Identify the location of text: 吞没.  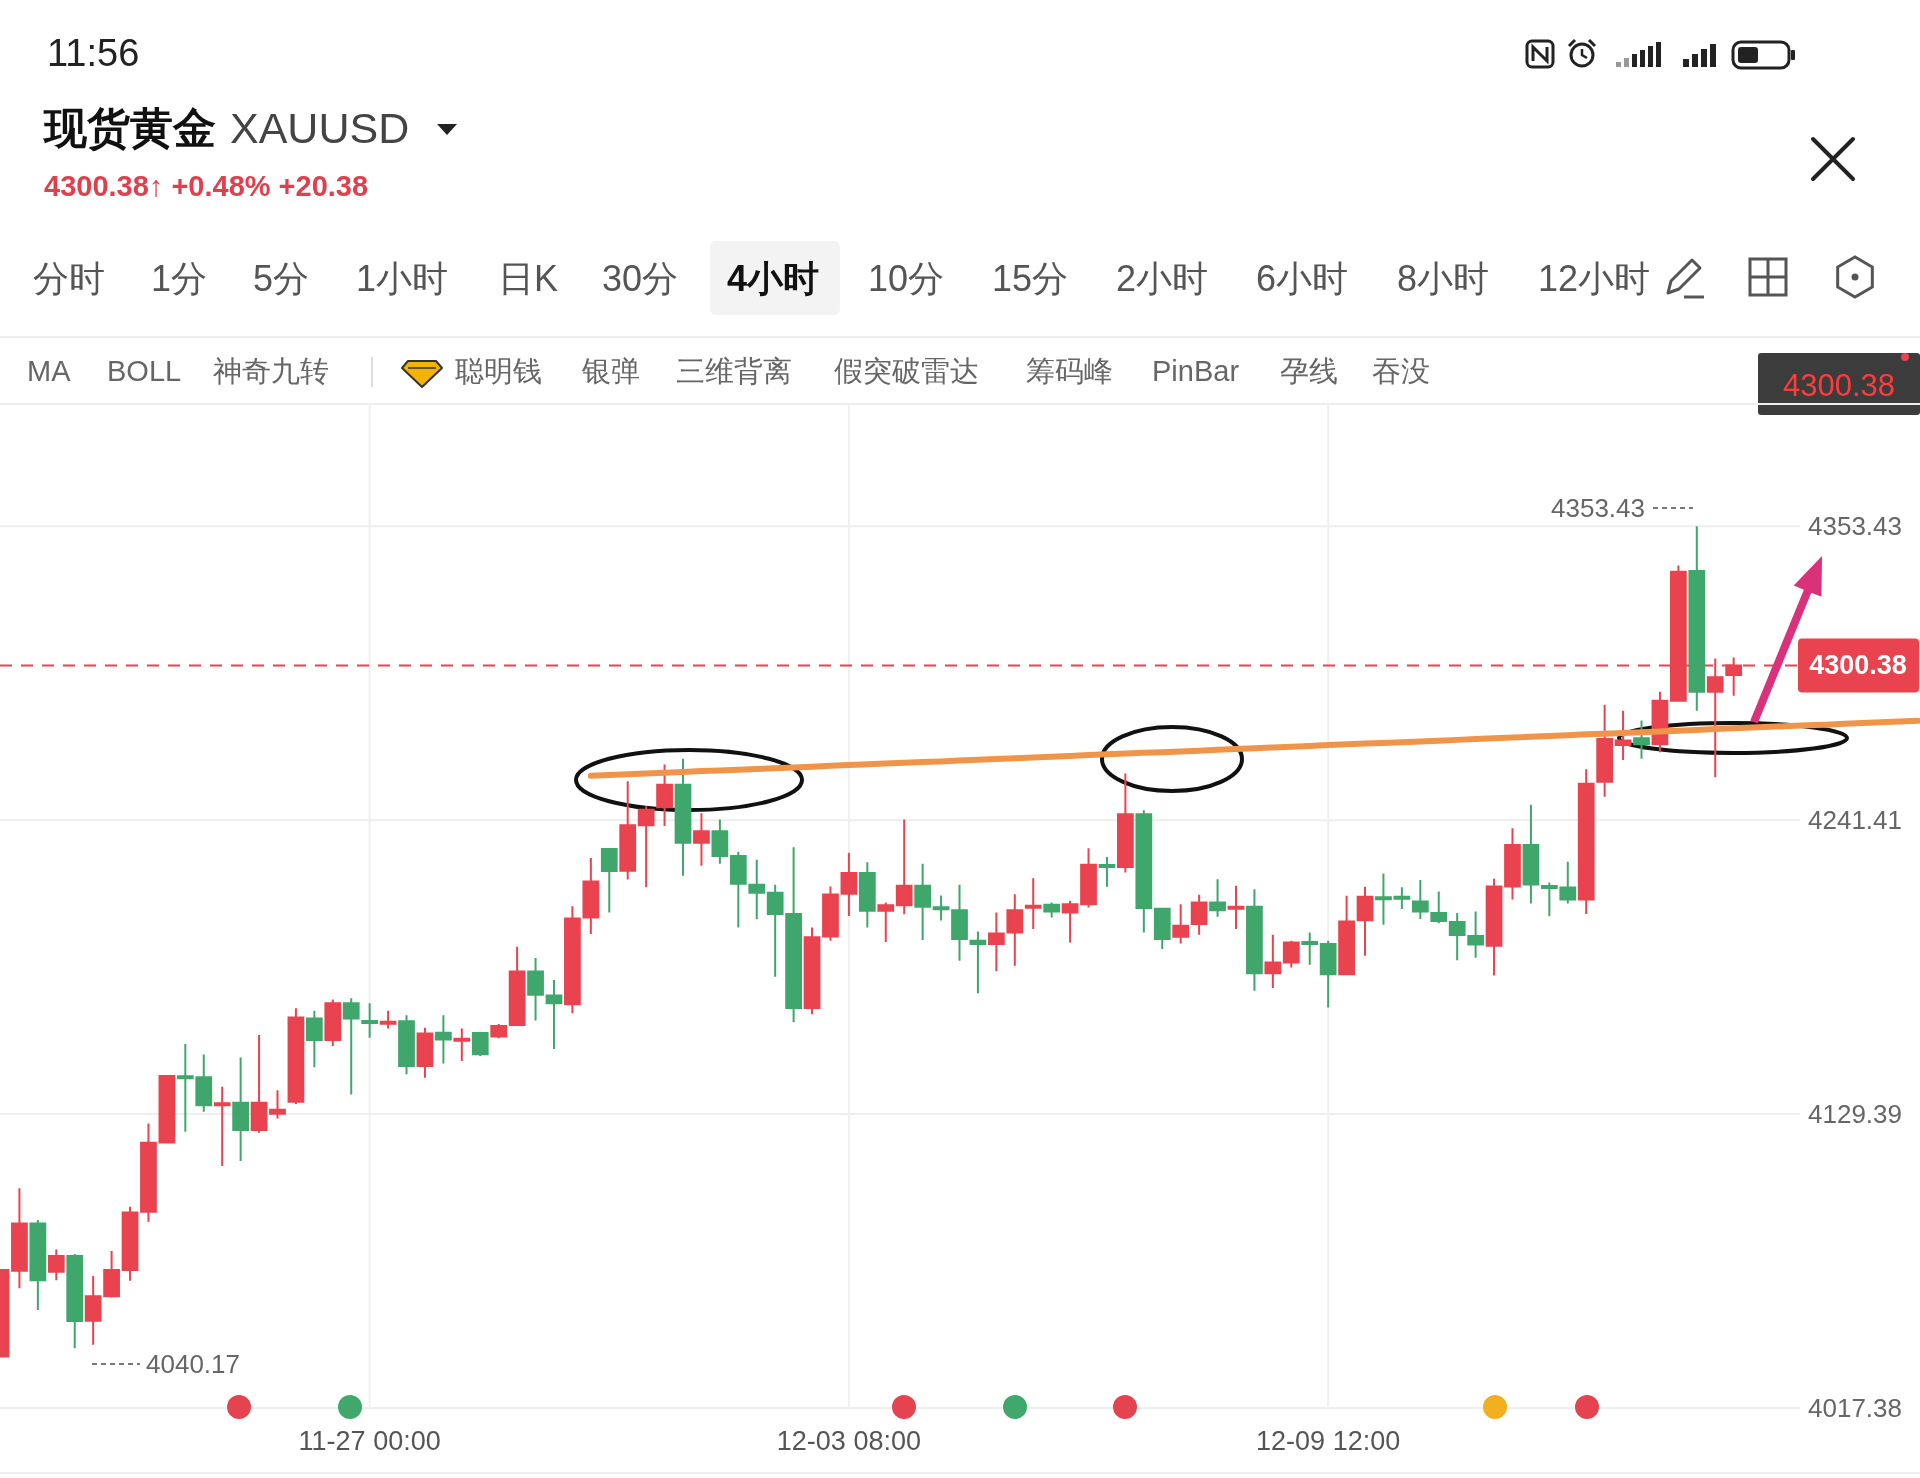
(1401, 371).